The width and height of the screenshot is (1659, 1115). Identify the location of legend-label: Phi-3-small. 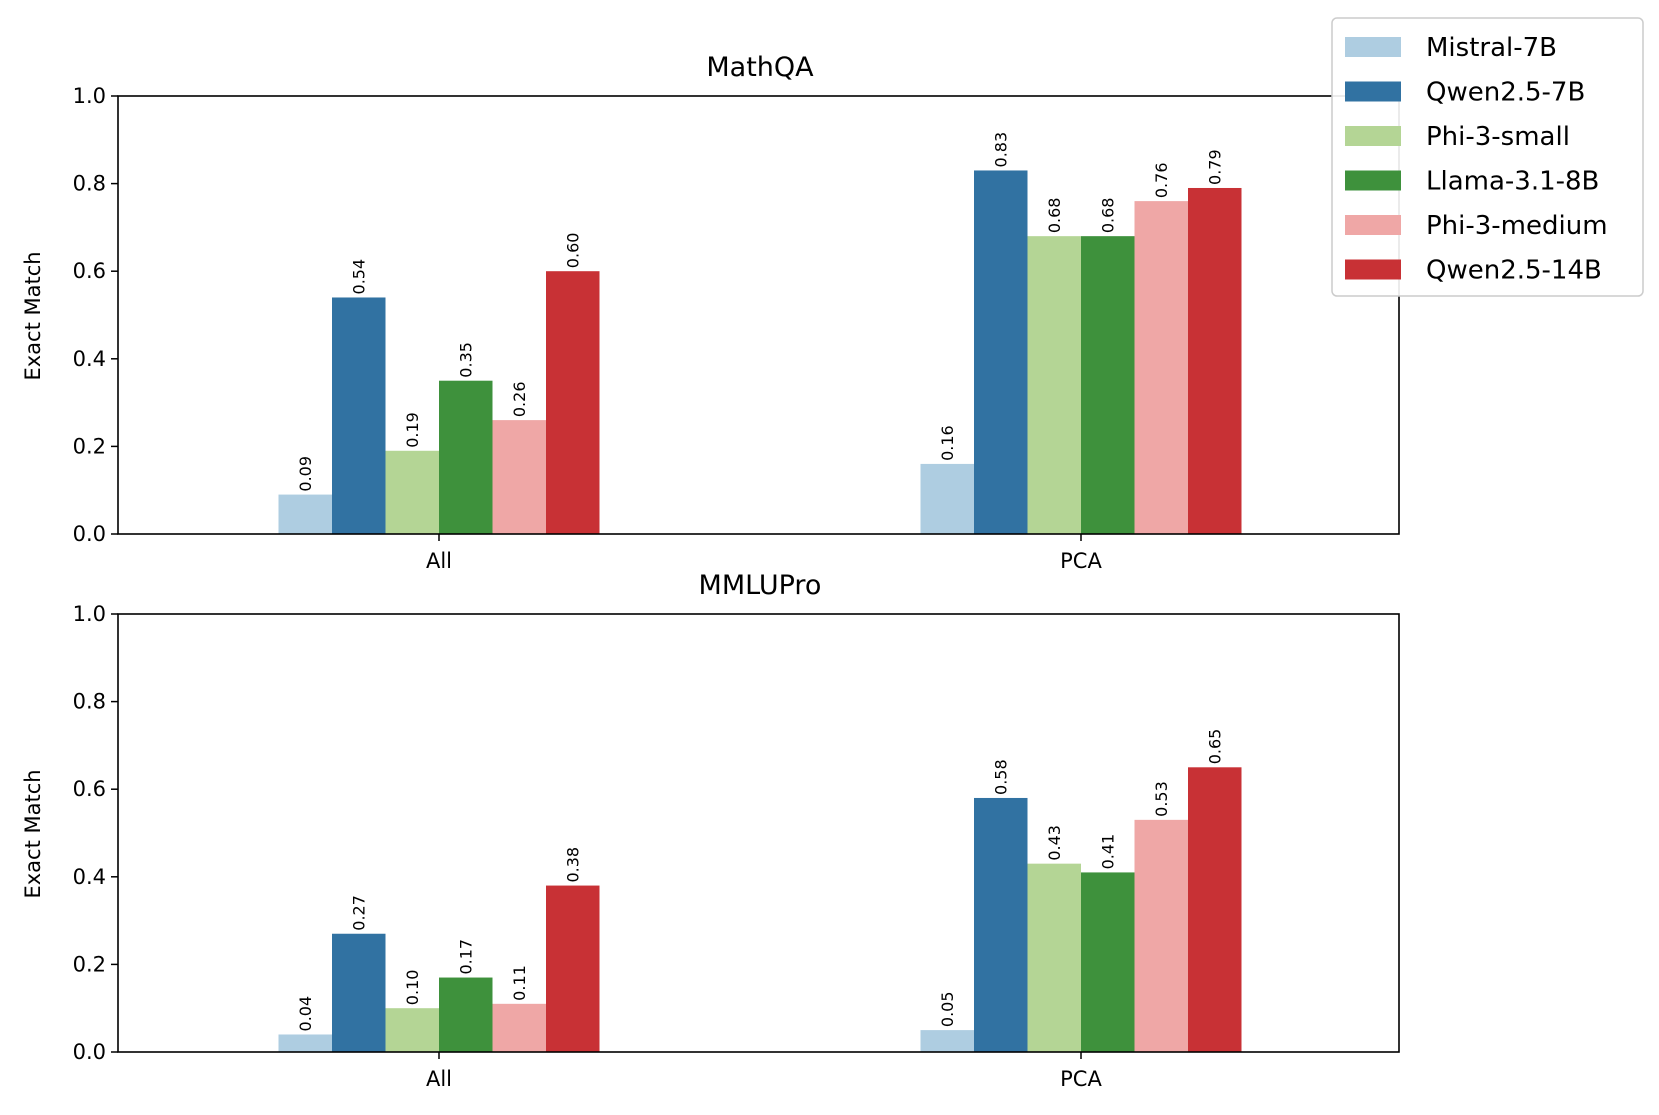
(1498, 137).